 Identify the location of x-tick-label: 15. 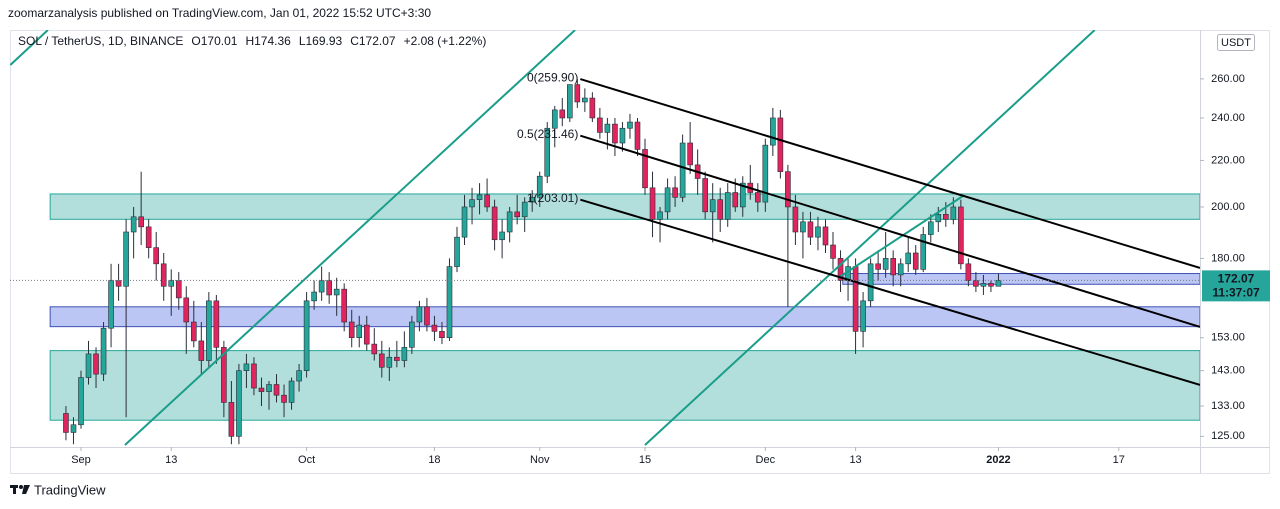
(645, 460).